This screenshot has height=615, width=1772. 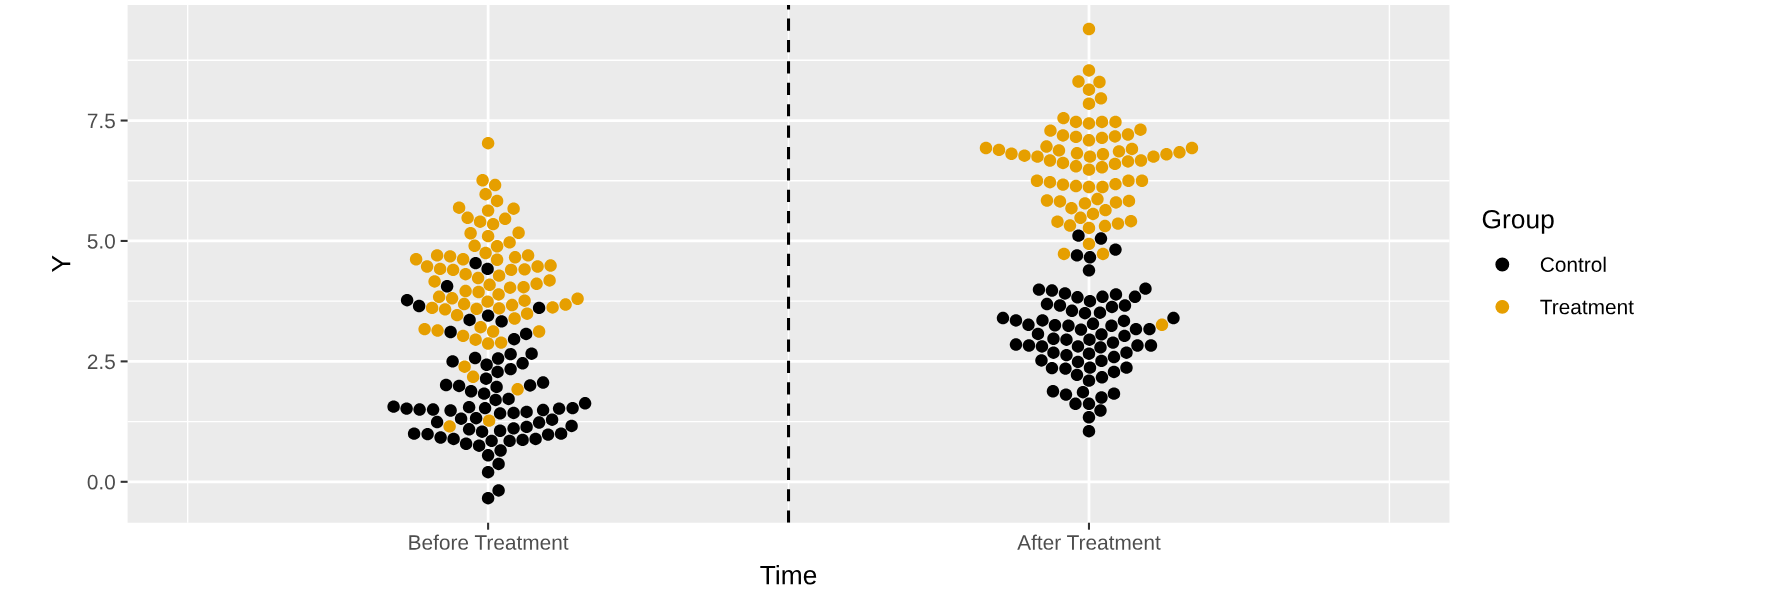 I want to click on y-tick-label: 0.0, so click(x=101, y=482).